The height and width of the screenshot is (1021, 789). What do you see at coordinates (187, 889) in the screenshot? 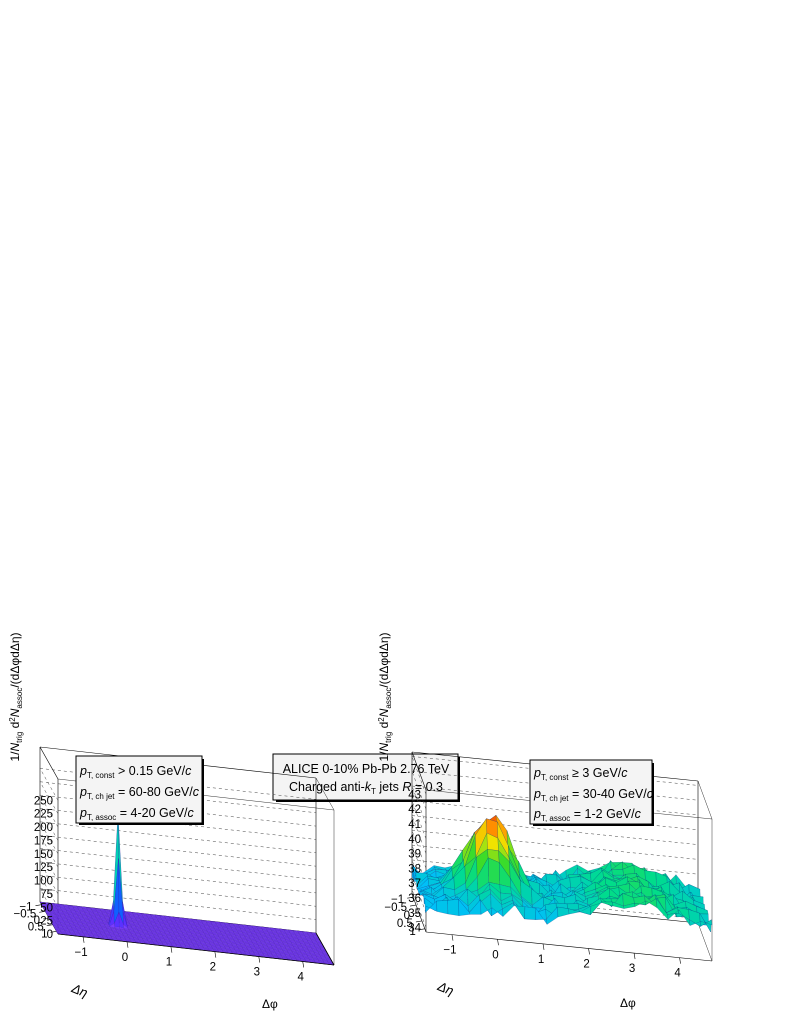
I see `left-surface` at bounding box center [187, 889].